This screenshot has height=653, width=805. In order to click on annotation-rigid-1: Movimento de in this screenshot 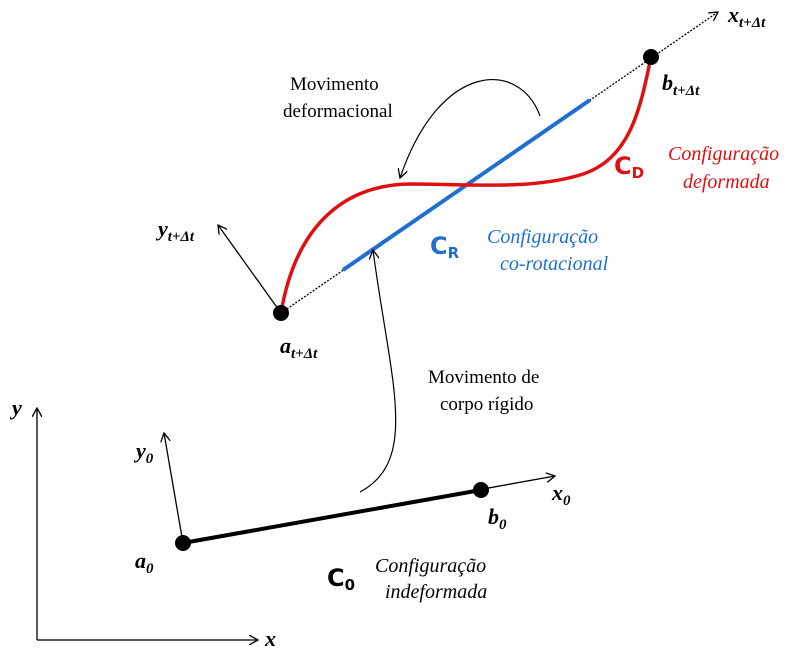, I will do `click(483, 377)`.